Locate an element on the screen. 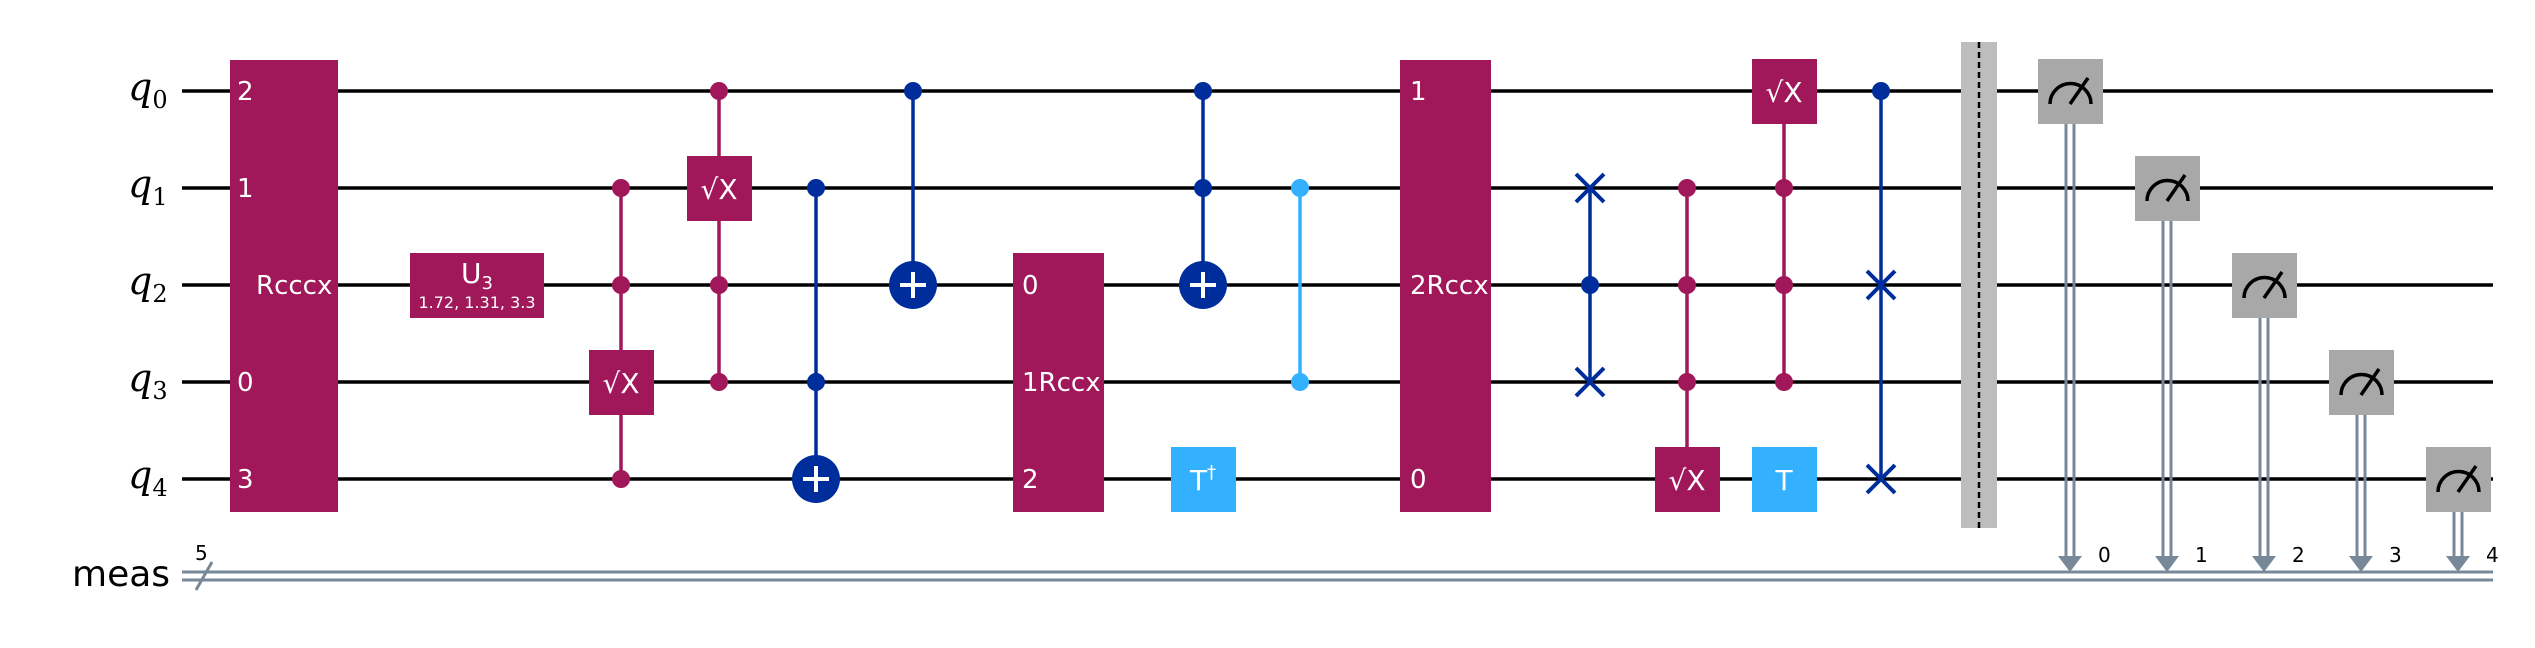  measure-q1: 1 is located at coordinates (2171, 364).